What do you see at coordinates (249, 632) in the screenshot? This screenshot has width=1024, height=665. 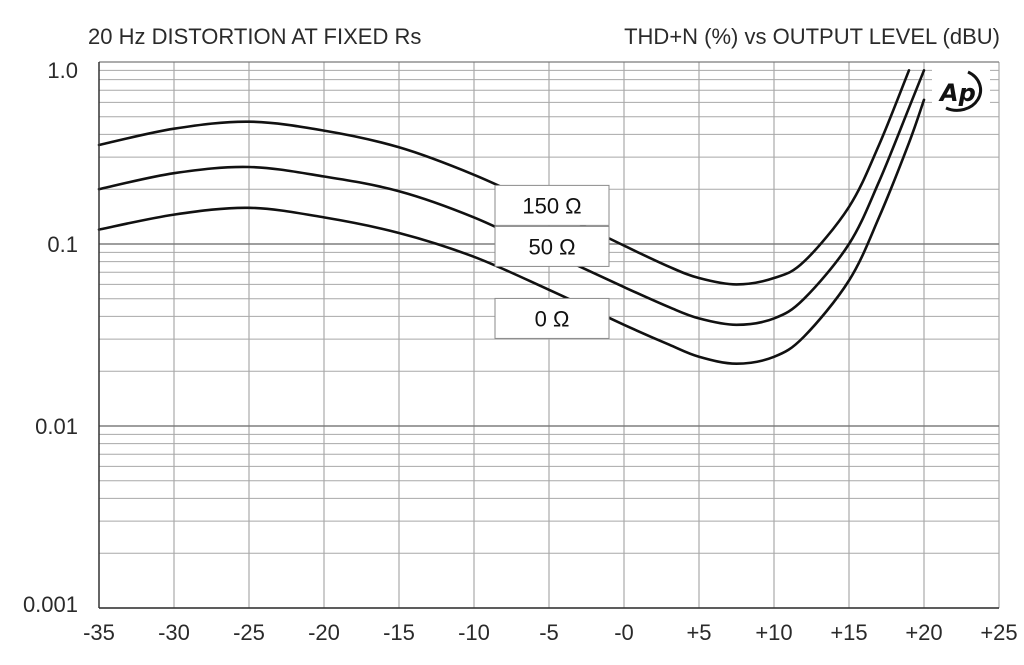 I see `x-tick-label: -25` at bounding box center [249, 632].